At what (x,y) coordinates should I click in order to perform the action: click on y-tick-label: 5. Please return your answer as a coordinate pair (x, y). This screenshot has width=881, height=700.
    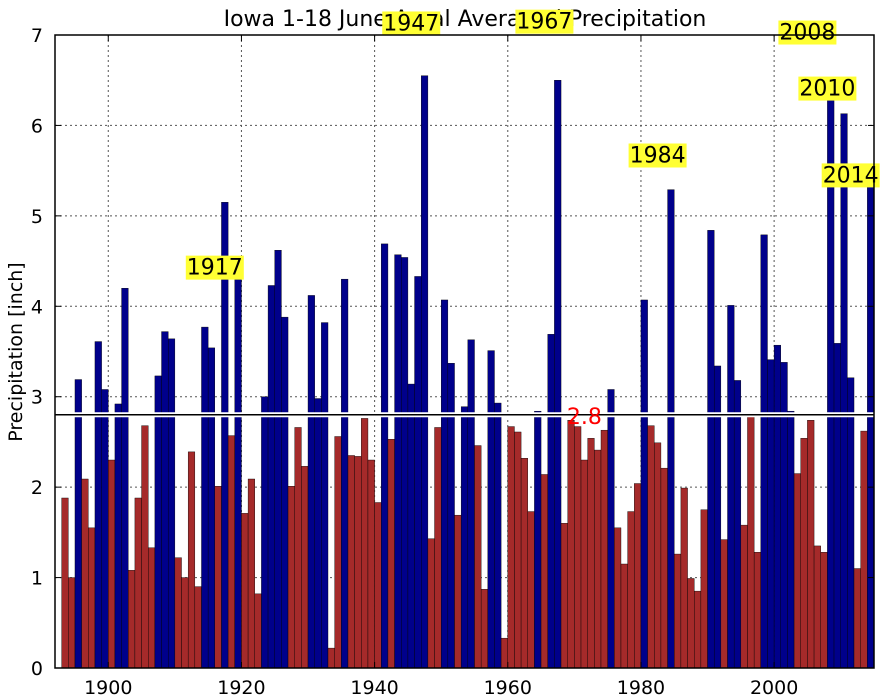
    Looking at the image, I should click on (37, 217).